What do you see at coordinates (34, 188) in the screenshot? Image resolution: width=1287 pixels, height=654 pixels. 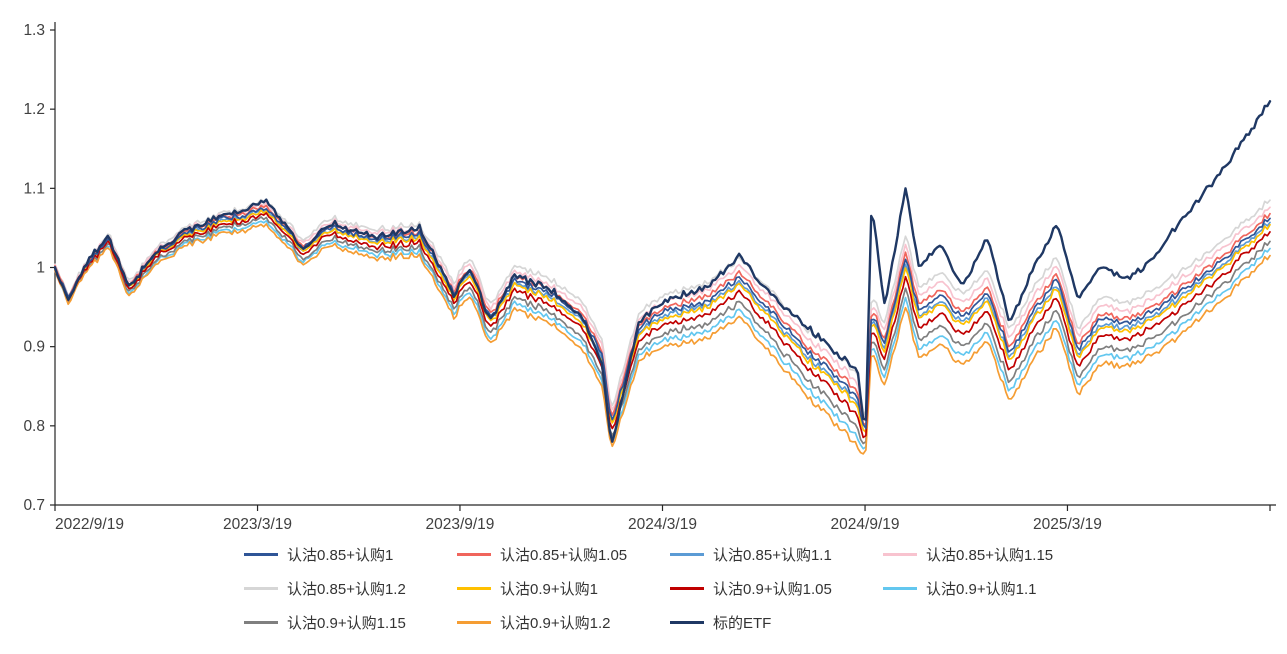 I see `y-tick-label: 1.1` at bounding box center [34, 188].